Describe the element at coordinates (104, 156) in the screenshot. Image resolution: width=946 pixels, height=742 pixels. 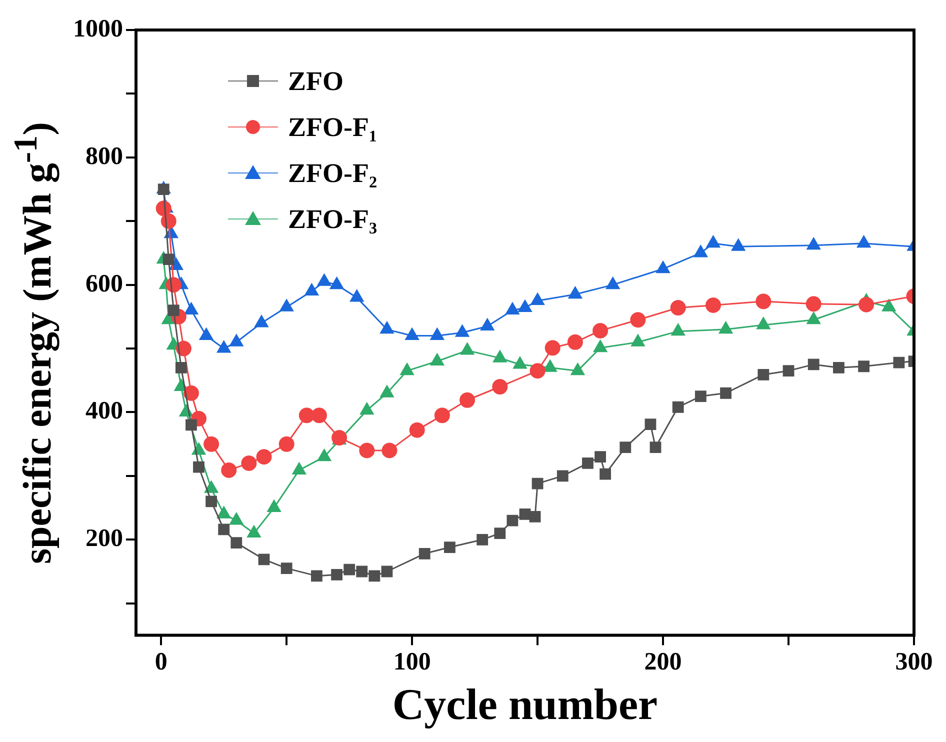
I see `y-tick-label: 800` at that location.